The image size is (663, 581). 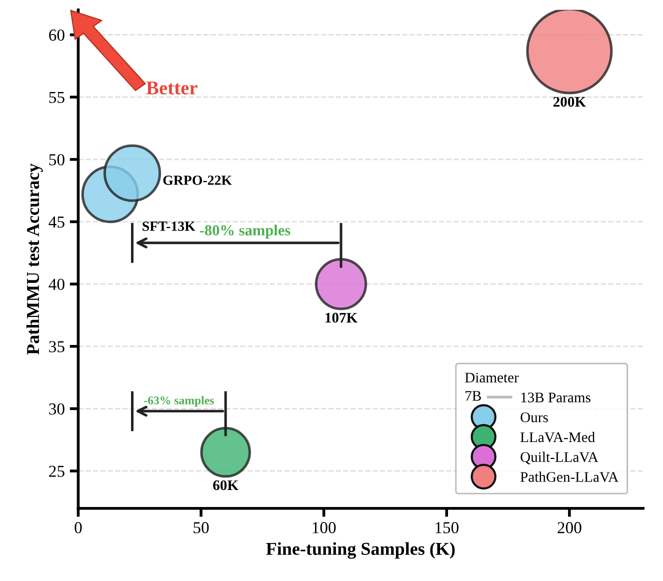 I want to click on annotation: 7B, so click(x=473, y=396).